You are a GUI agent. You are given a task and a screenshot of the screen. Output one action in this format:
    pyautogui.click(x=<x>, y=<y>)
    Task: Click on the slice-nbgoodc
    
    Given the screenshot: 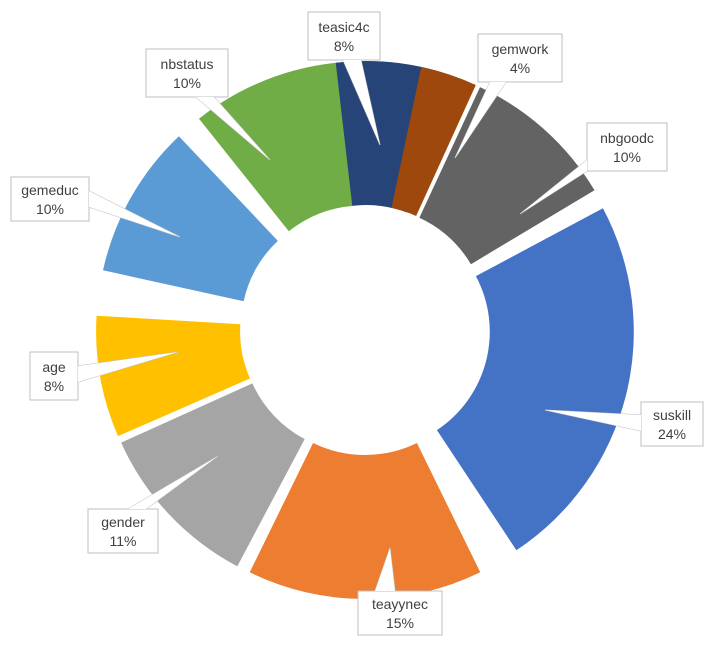 What is the action you would take?
    pyautogui.click(x=507, y=176)
    